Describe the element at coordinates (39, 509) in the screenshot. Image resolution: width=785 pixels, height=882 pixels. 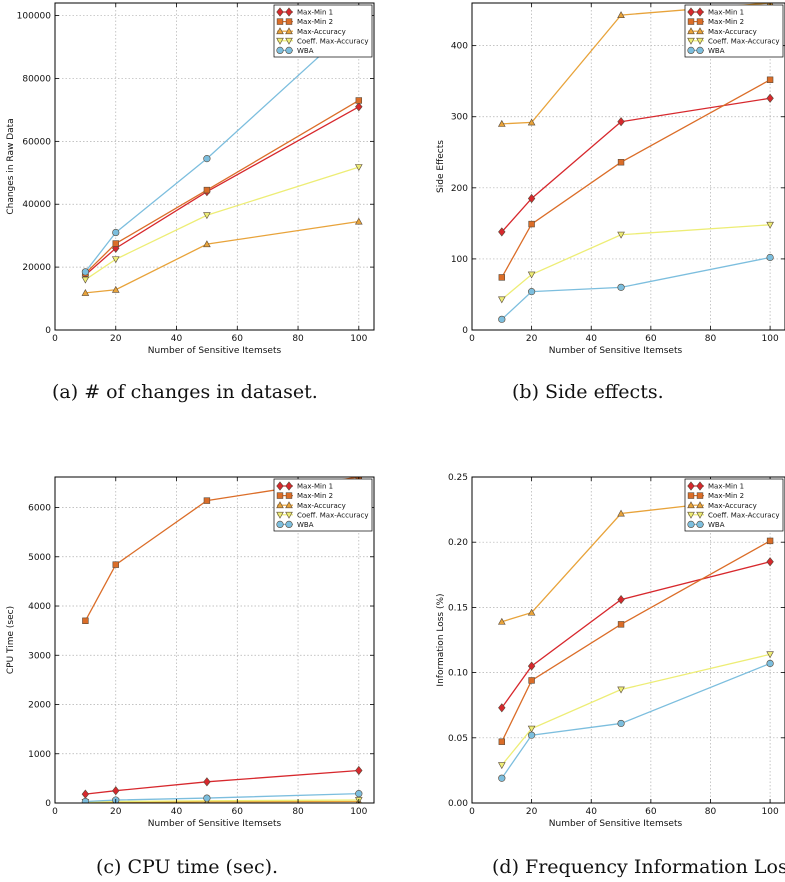
I see `y-tick-label: 6000` at that location.